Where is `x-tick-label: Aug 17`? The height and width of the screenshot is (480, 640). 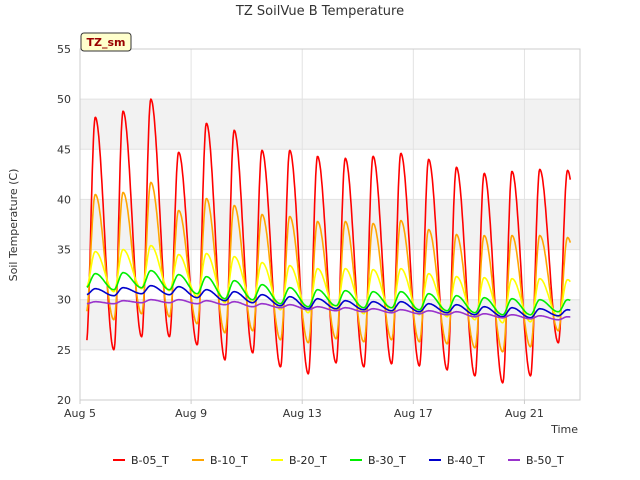
x-tick-label: Aug 17 is located at coordinates (413, 413).